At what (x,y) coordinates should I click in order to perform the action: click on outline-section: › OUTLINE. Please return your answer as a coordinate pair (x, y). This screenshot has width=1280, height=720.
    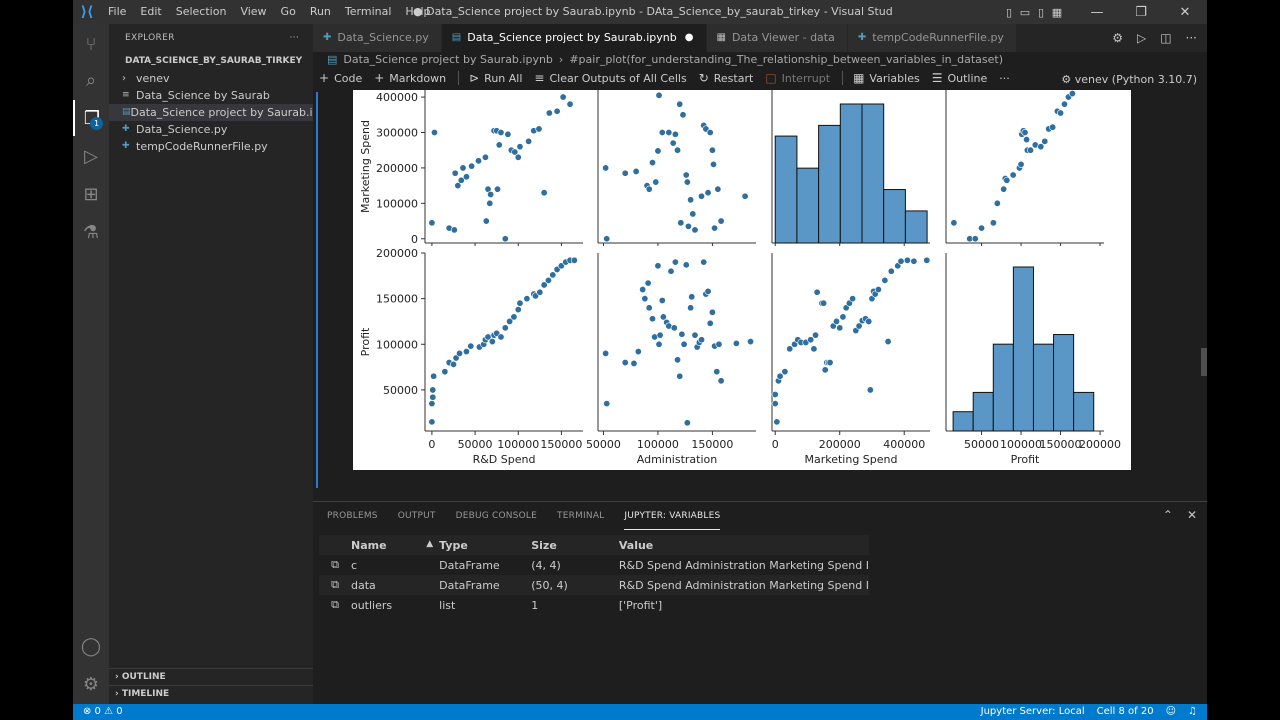
    Looking at the image, I should click on (211, 676).